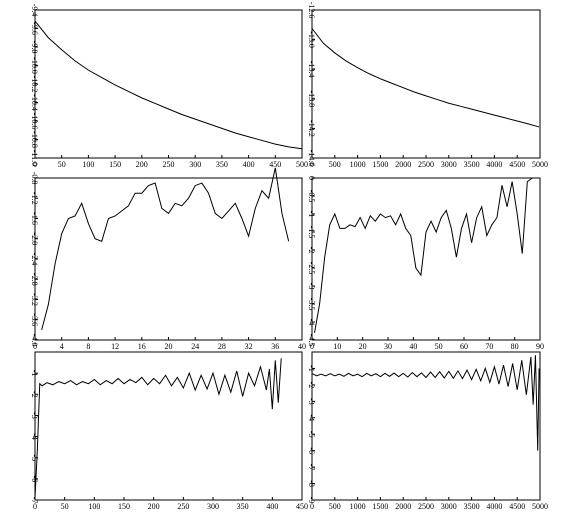  Describe the element at coordinates (34, 10) in the screenshot. I see `y-tick-label: -9.4` at that location.